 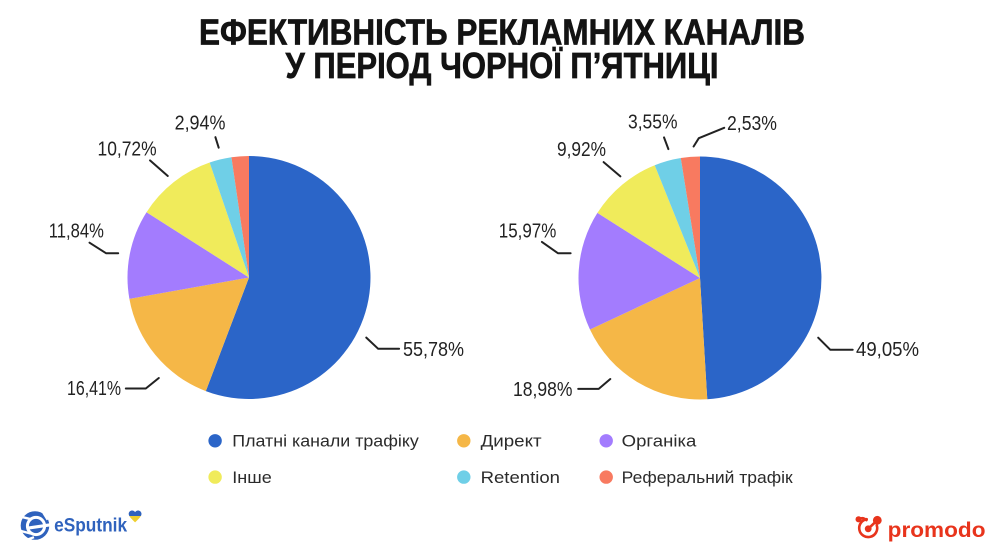 What do you see at coordinates (325, 442) in the screenshot?
I see `svg-text: Платні канали трафіку` at bounding box center [325, 442].